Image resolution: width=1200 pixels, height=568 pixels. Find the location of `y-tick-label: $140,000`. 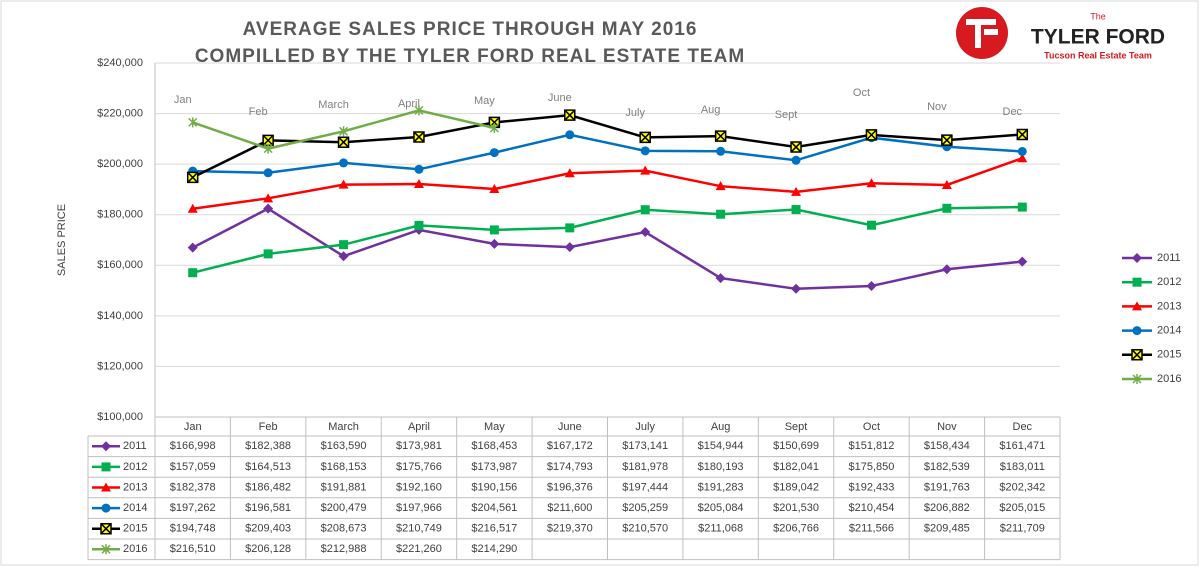

y-tick-label: $140,000 is located at coordinates (120, 316).